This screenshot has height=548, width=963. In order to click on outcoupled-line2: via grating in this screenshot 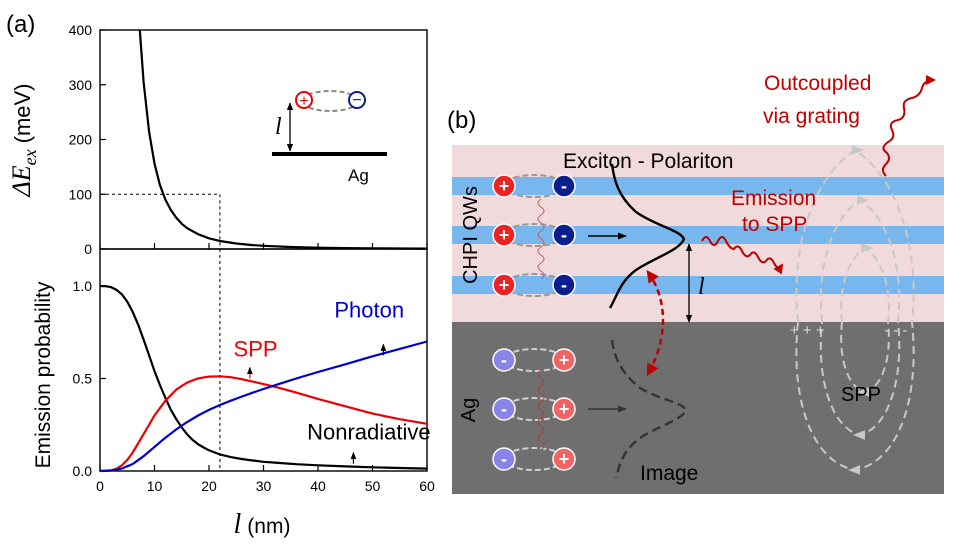, I will do `click(811, 116)`.